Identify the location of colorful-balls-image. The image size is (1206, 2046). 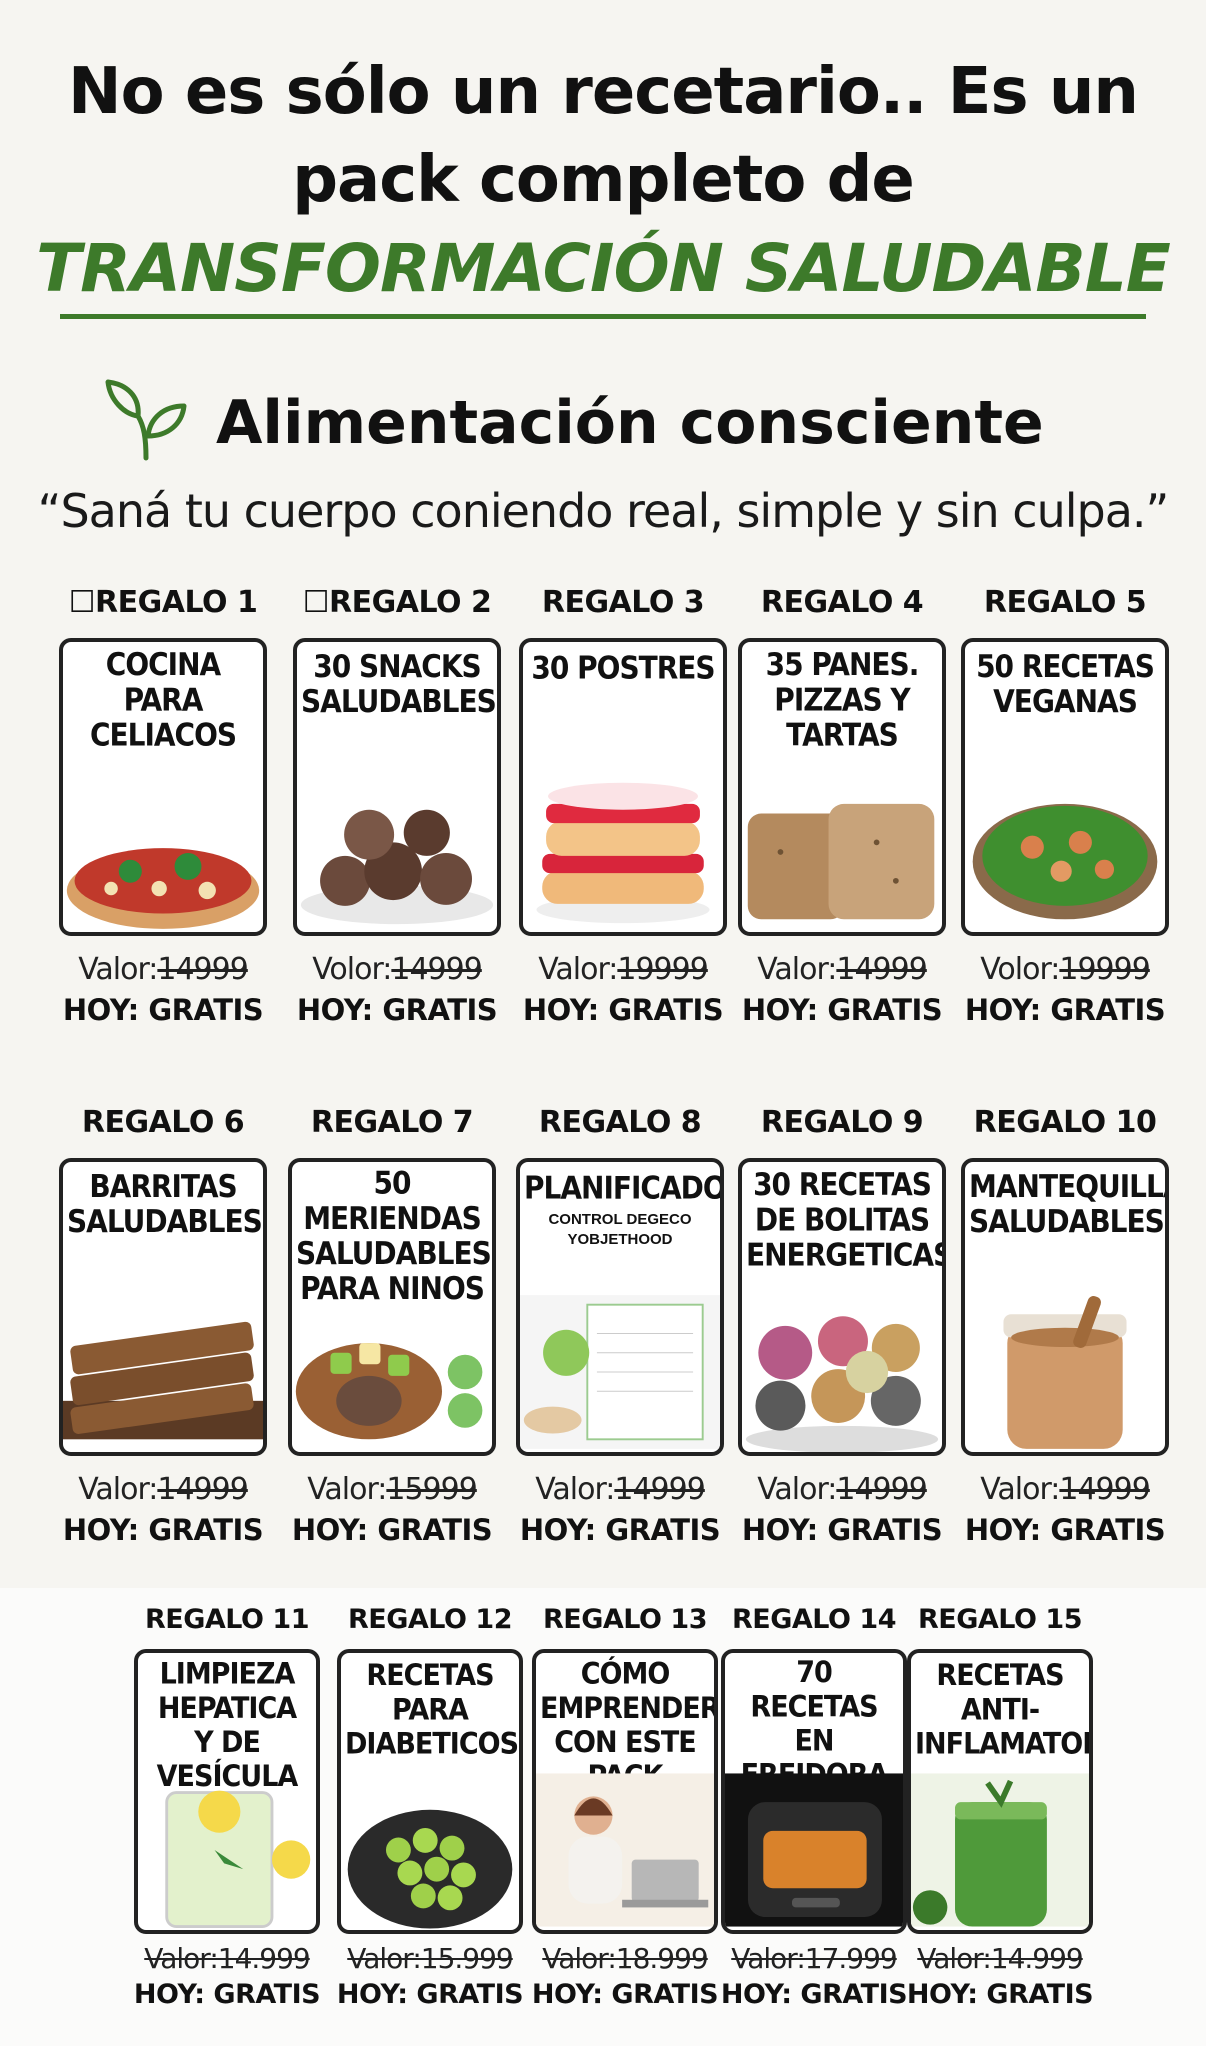
(842, 1384).